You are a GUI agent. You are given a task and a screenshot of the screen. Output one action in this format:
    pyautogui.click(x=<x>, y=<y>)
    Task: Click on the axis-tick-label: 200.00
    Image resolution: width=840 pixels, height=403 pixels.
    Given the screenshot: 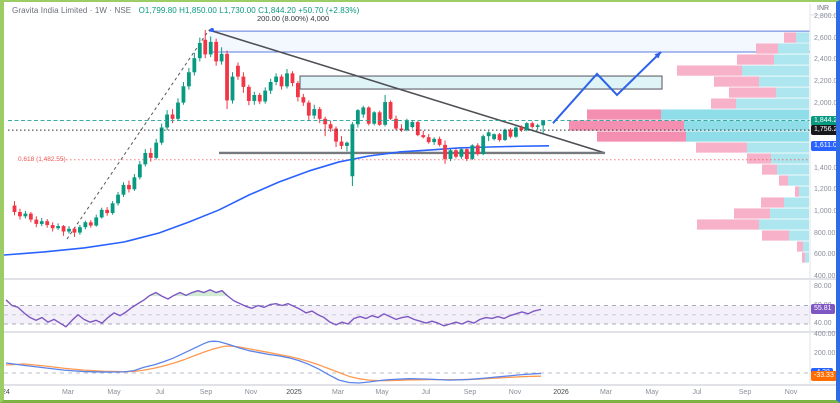 What is the action you would take?
    pyautogui.click(x=825, y=353)
    